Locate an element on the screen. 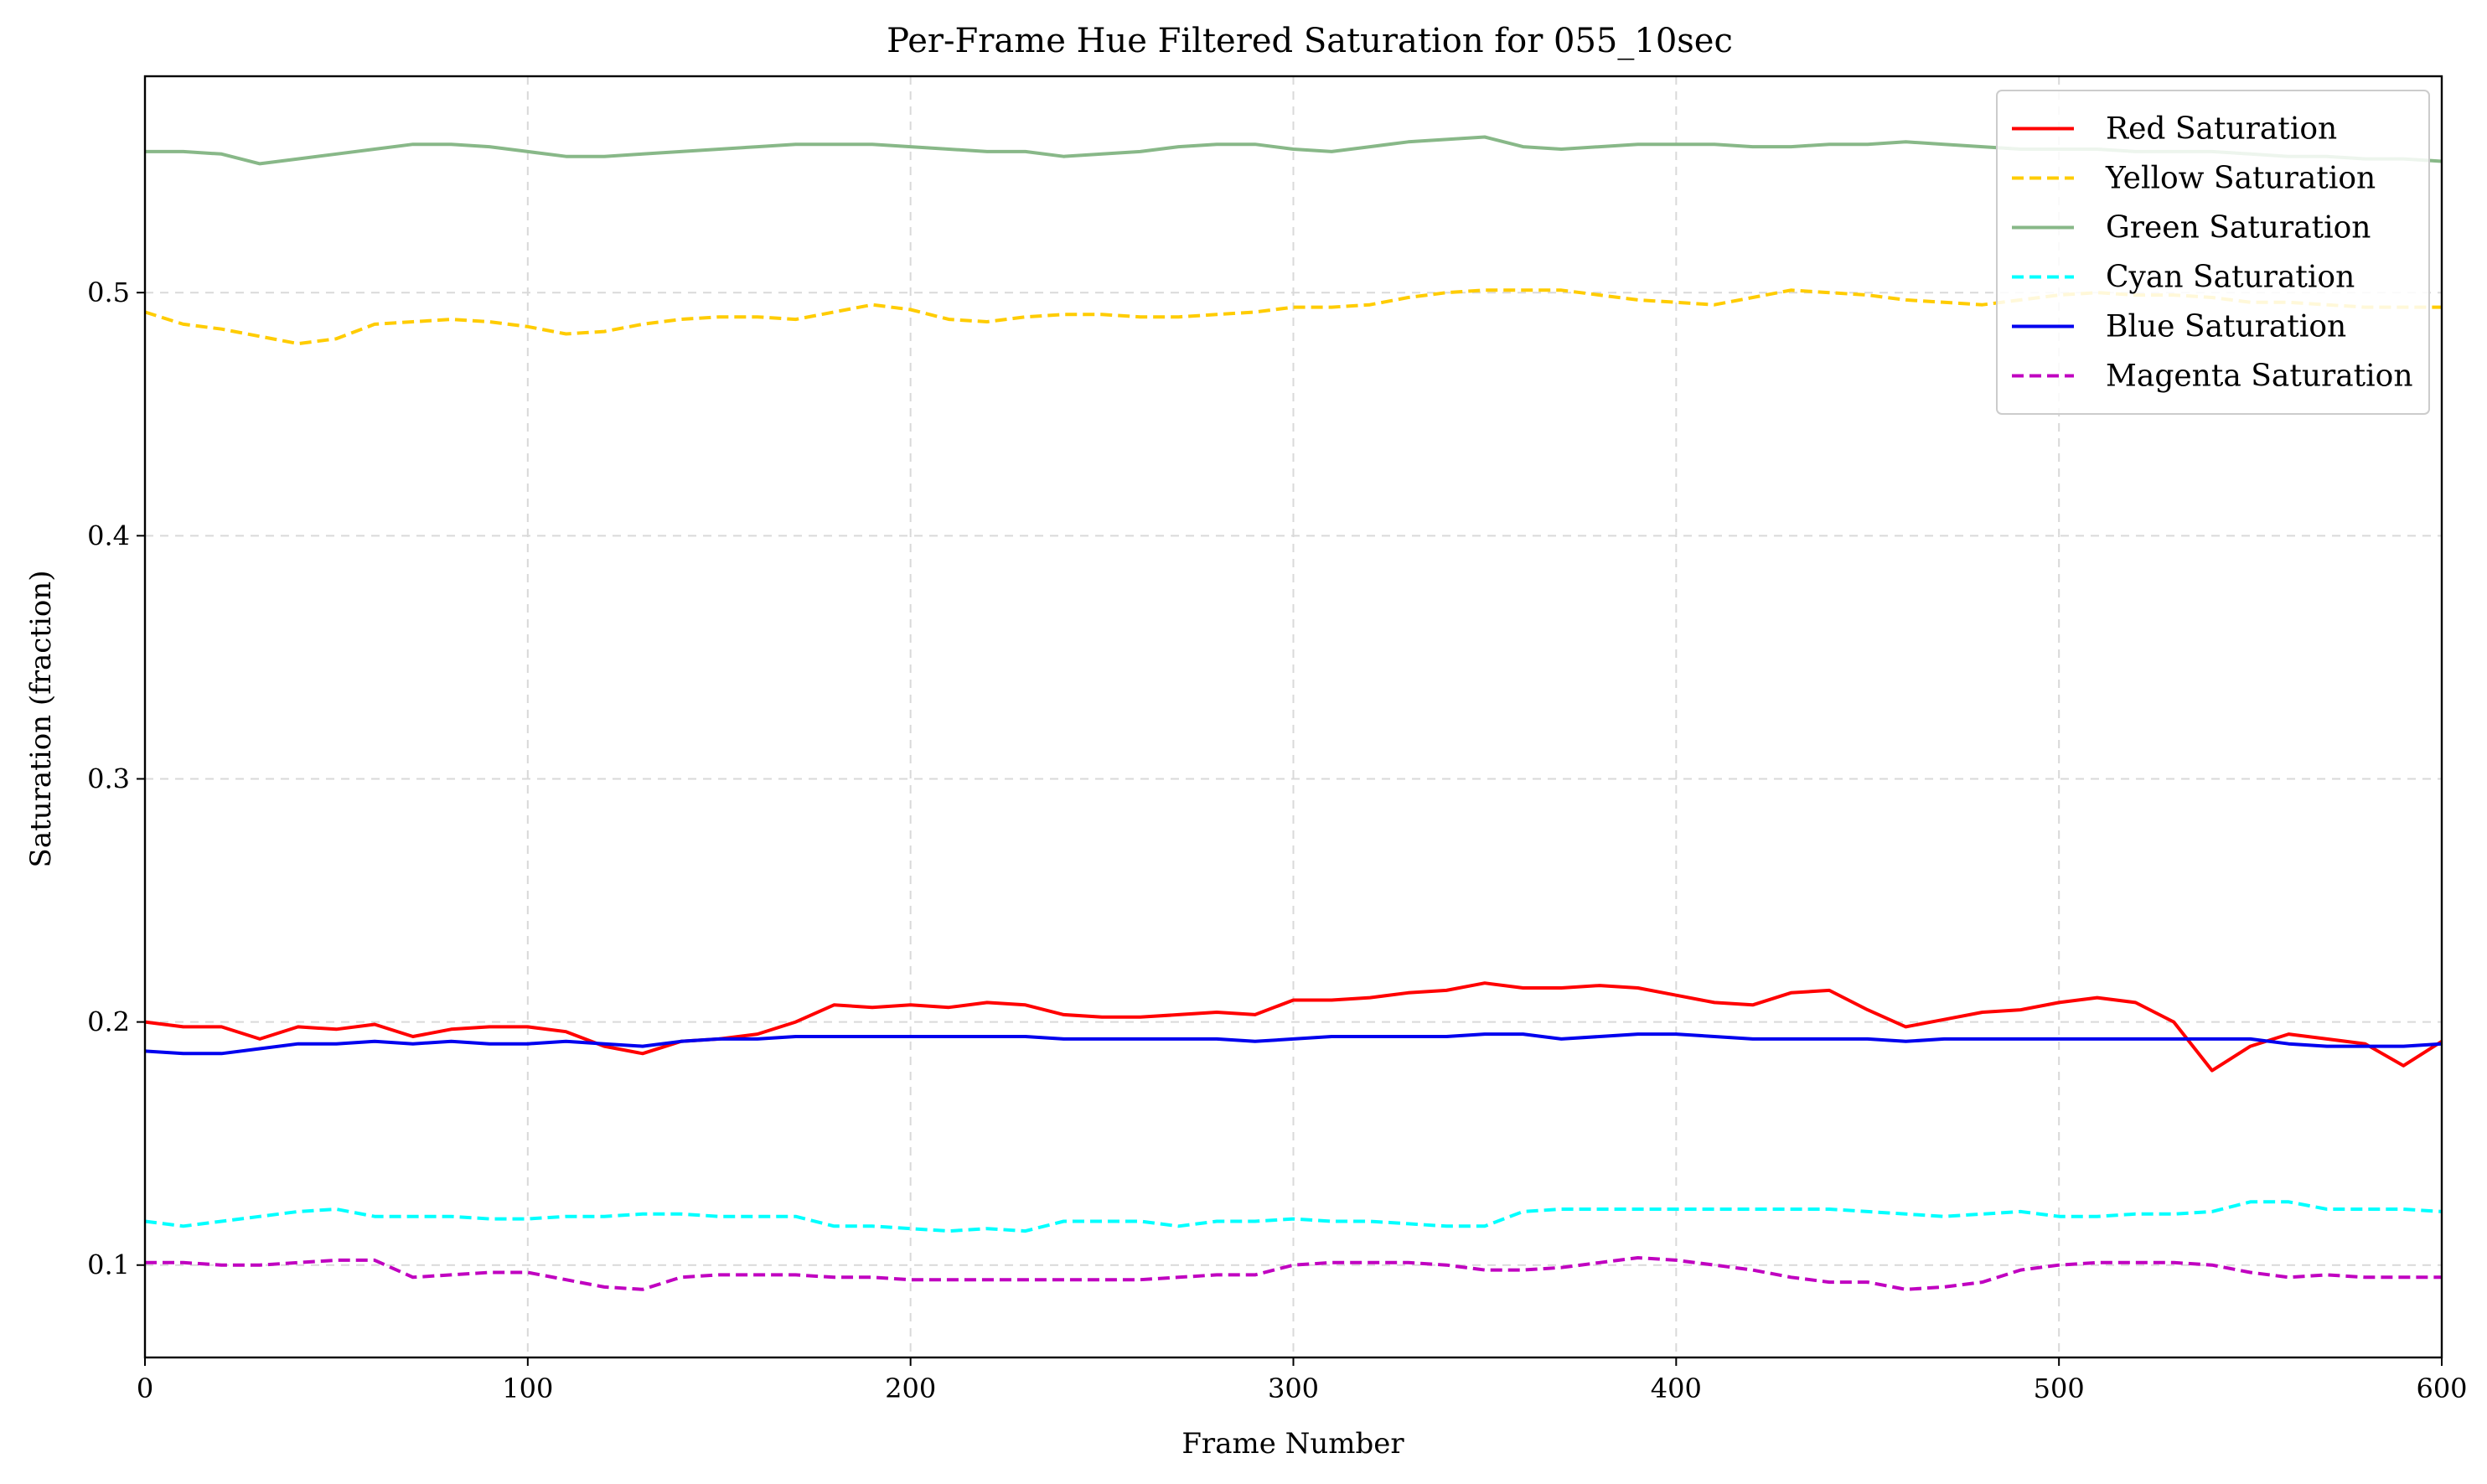 The width and height of the screenshot is (2487, 1484). legend-label: Cyan Saturation is located at coordinates (2230, 278).